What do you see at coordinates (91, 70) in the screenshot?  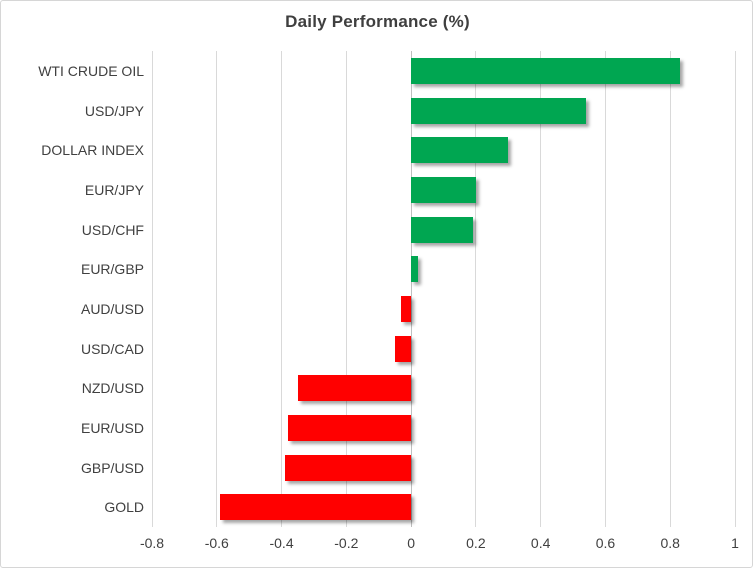 I see `category-label: WTI CRUDE OIL` at bounding box center [91, 70].